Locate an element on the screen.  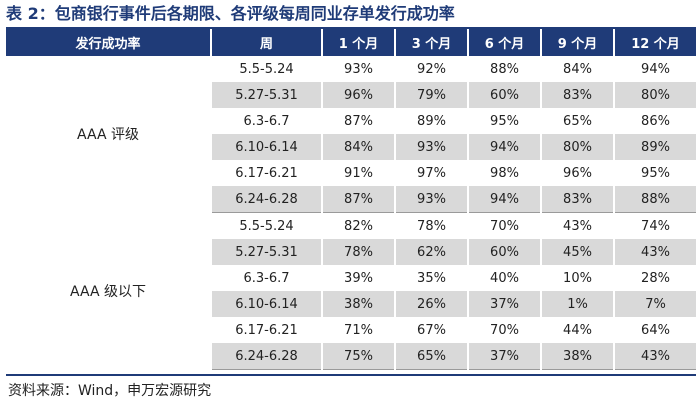
group-label: AAA 评级 is located at coordinates (108, 134).